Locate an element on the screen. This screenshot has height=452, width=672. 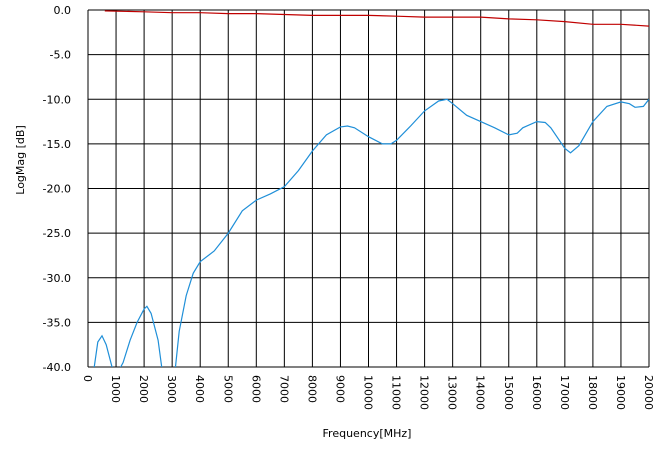
x-tick-label: 11000 is located at coordinates (396, 392).